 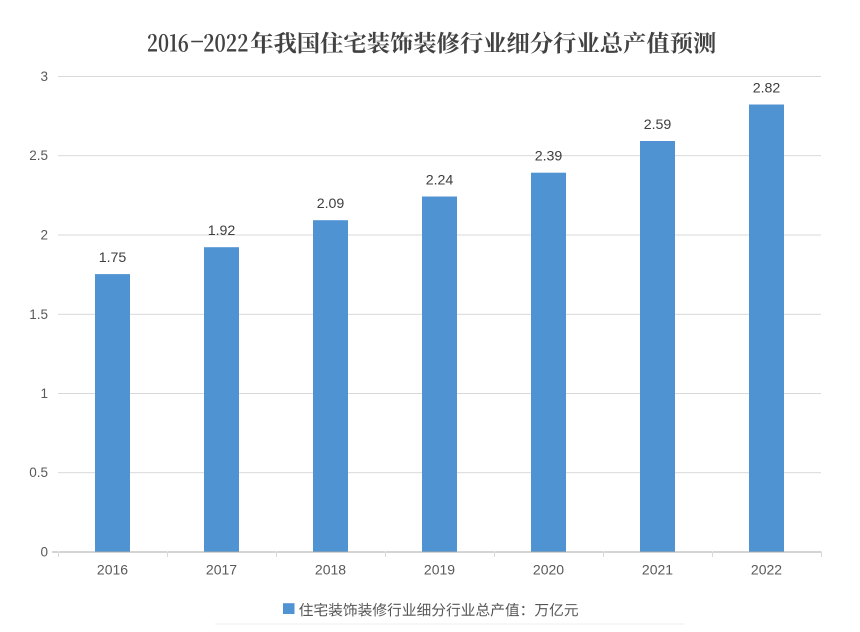 I want to click on svg-text: 3, so click(x=44, y=76).